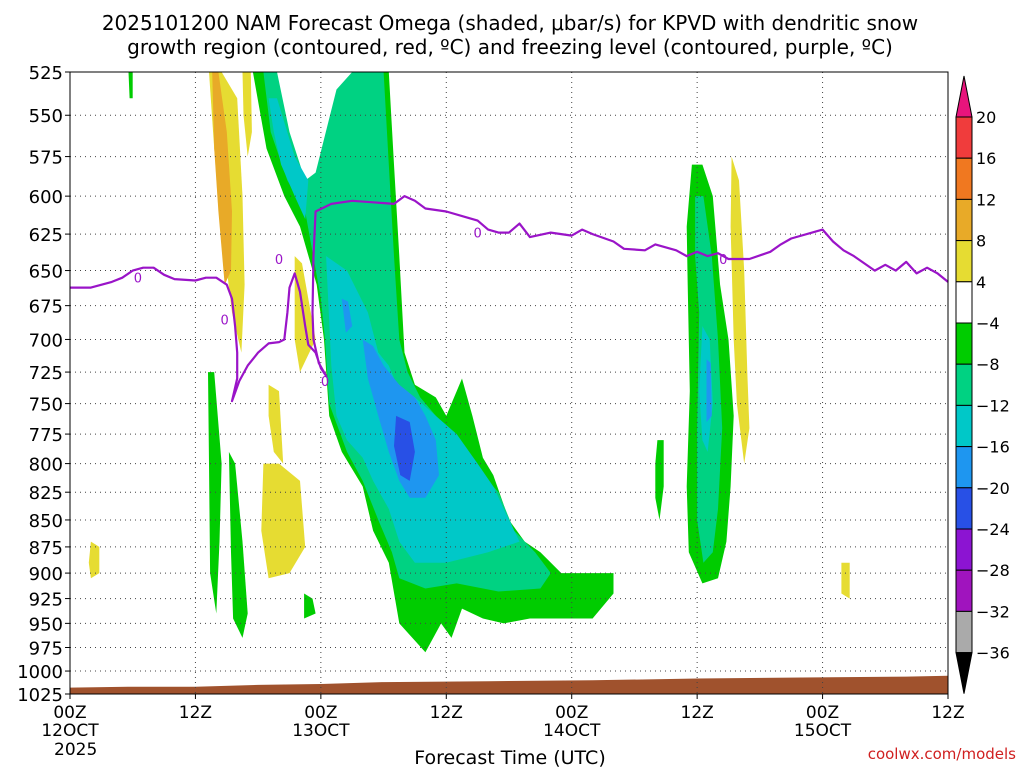 Image resolution: width=1024 pixels, height=768 pixels. I want to click on colorbar-label: −16, so click(993, 447).